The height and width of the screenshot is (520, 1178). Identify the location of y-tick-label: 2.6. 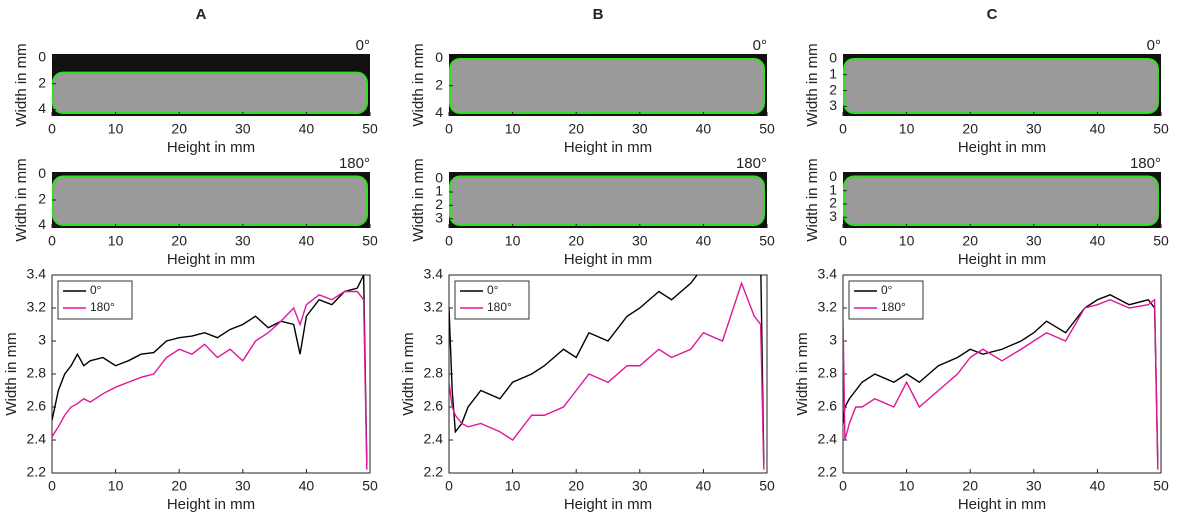
(37, 406).